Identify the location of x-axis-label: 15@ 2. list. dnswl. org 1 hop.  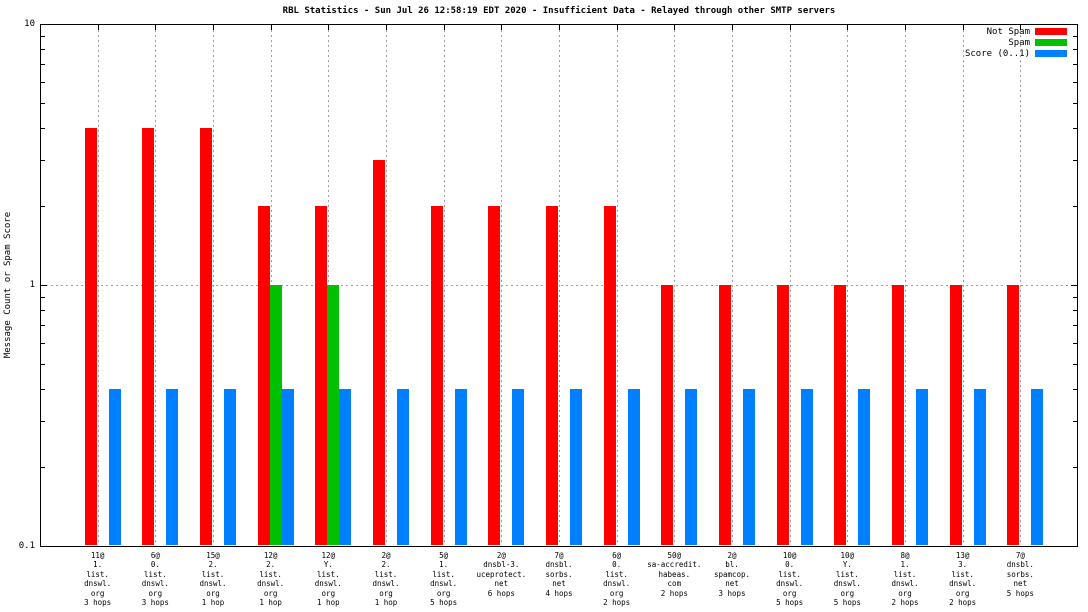
(213, 579).